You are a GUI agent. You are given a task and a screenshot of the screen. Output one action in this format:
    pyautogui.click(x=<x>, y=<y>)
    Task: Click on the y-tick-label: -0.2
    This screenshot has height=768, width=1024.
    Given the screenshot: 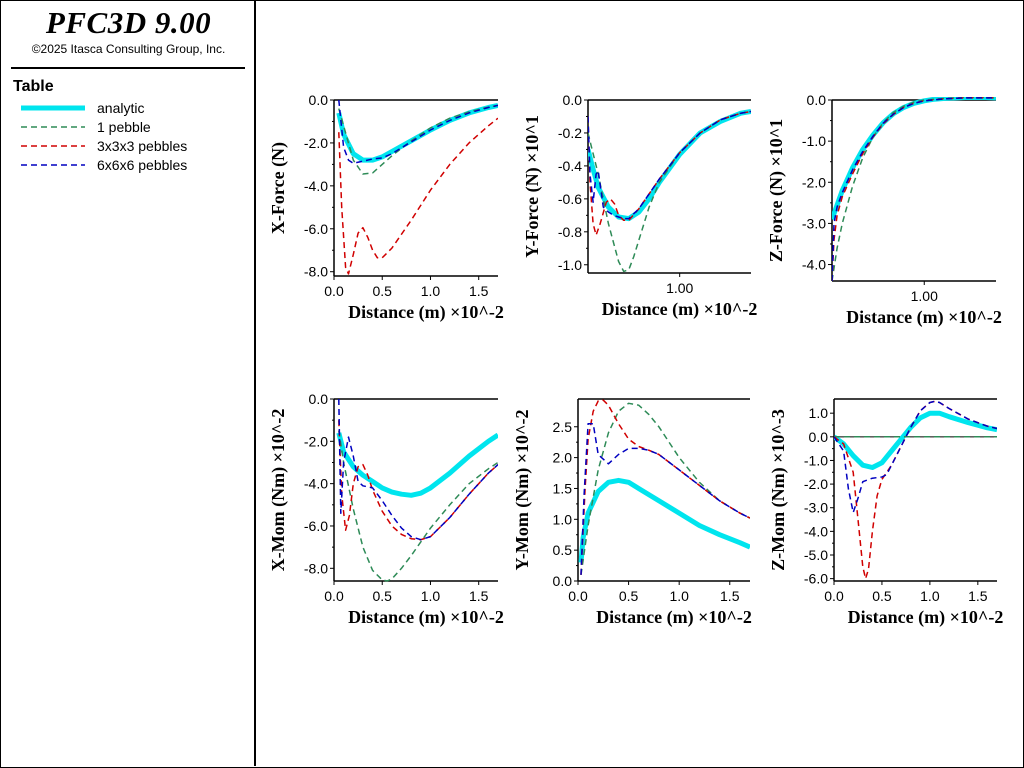 What is the action you would take?
    pyautogui.click(x=570, y=133)
    